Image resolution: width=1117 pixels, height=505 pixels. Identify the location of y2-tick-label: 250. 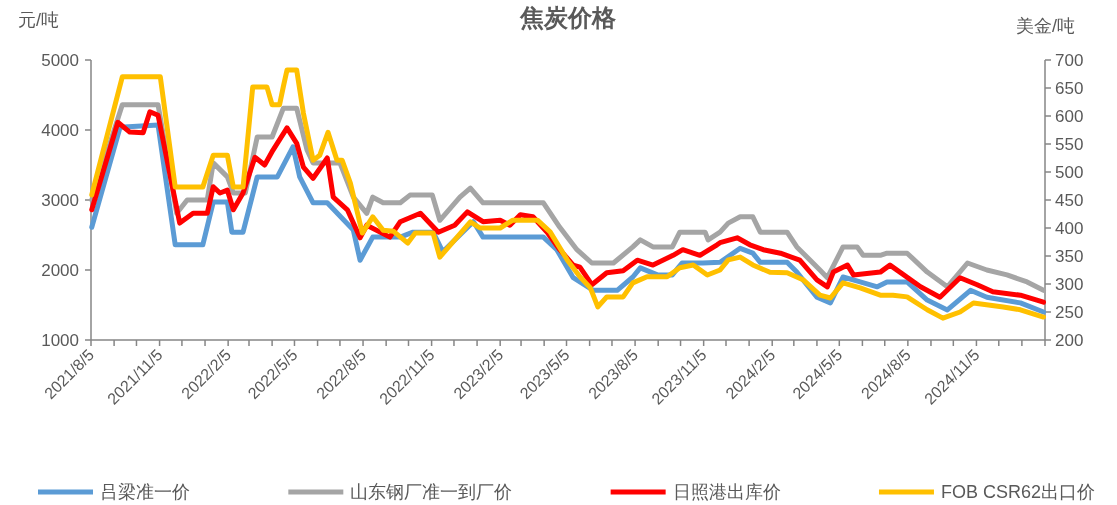
(1069, 312).